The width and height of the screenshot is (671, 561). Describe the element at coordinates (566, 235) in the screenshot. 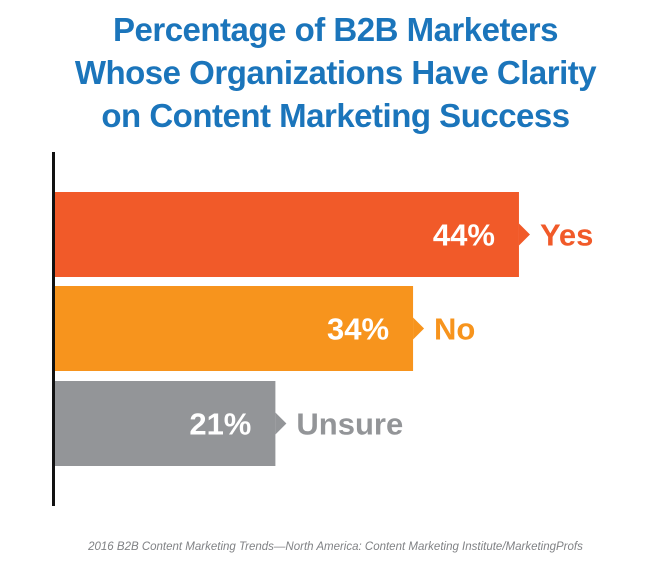

I see `category-label-yes: Yes` at that location.